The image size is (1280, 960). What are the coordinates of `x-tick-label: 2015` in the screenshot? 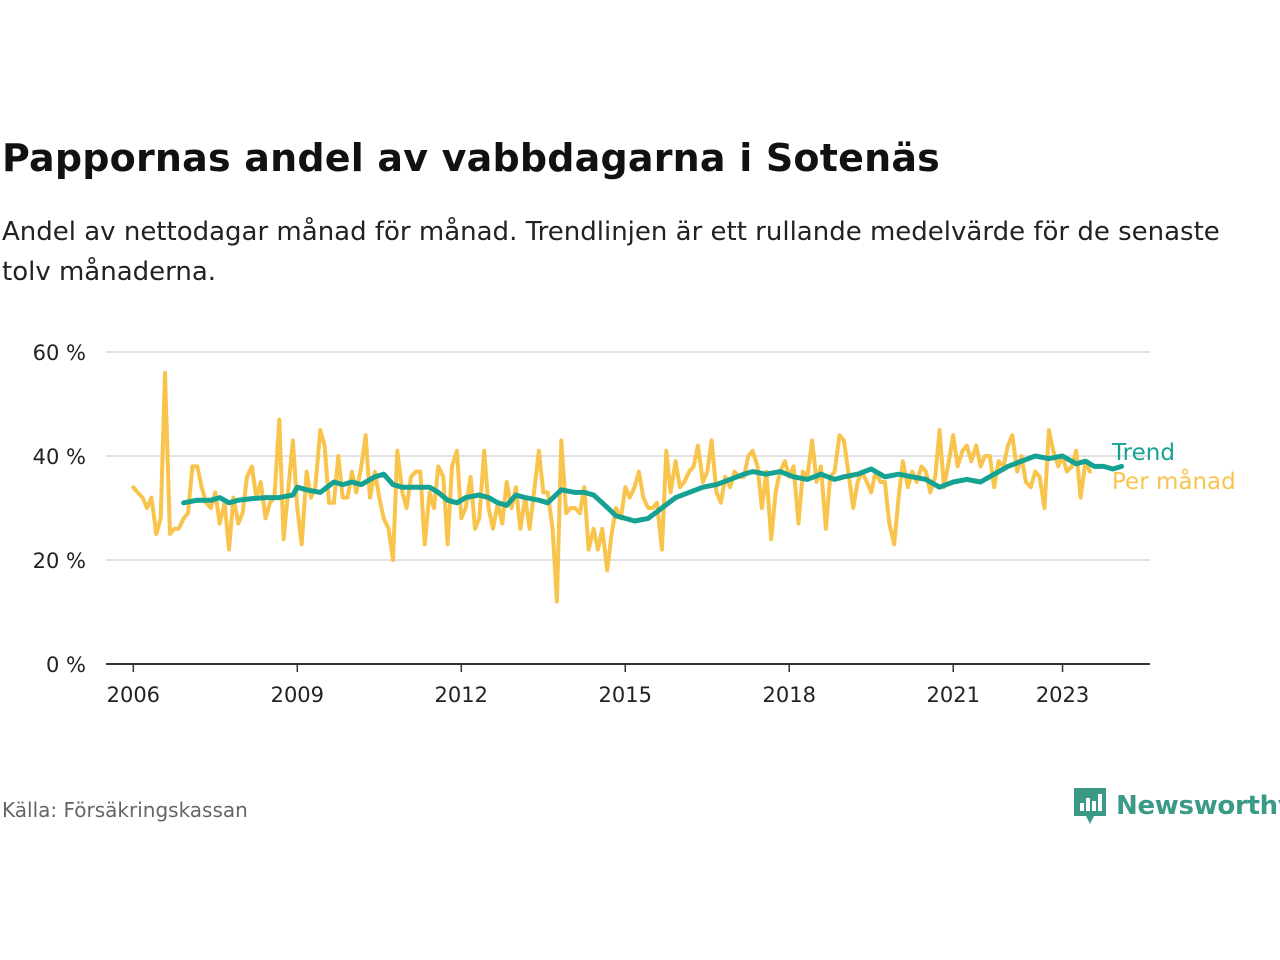 It's located at (625, 695).